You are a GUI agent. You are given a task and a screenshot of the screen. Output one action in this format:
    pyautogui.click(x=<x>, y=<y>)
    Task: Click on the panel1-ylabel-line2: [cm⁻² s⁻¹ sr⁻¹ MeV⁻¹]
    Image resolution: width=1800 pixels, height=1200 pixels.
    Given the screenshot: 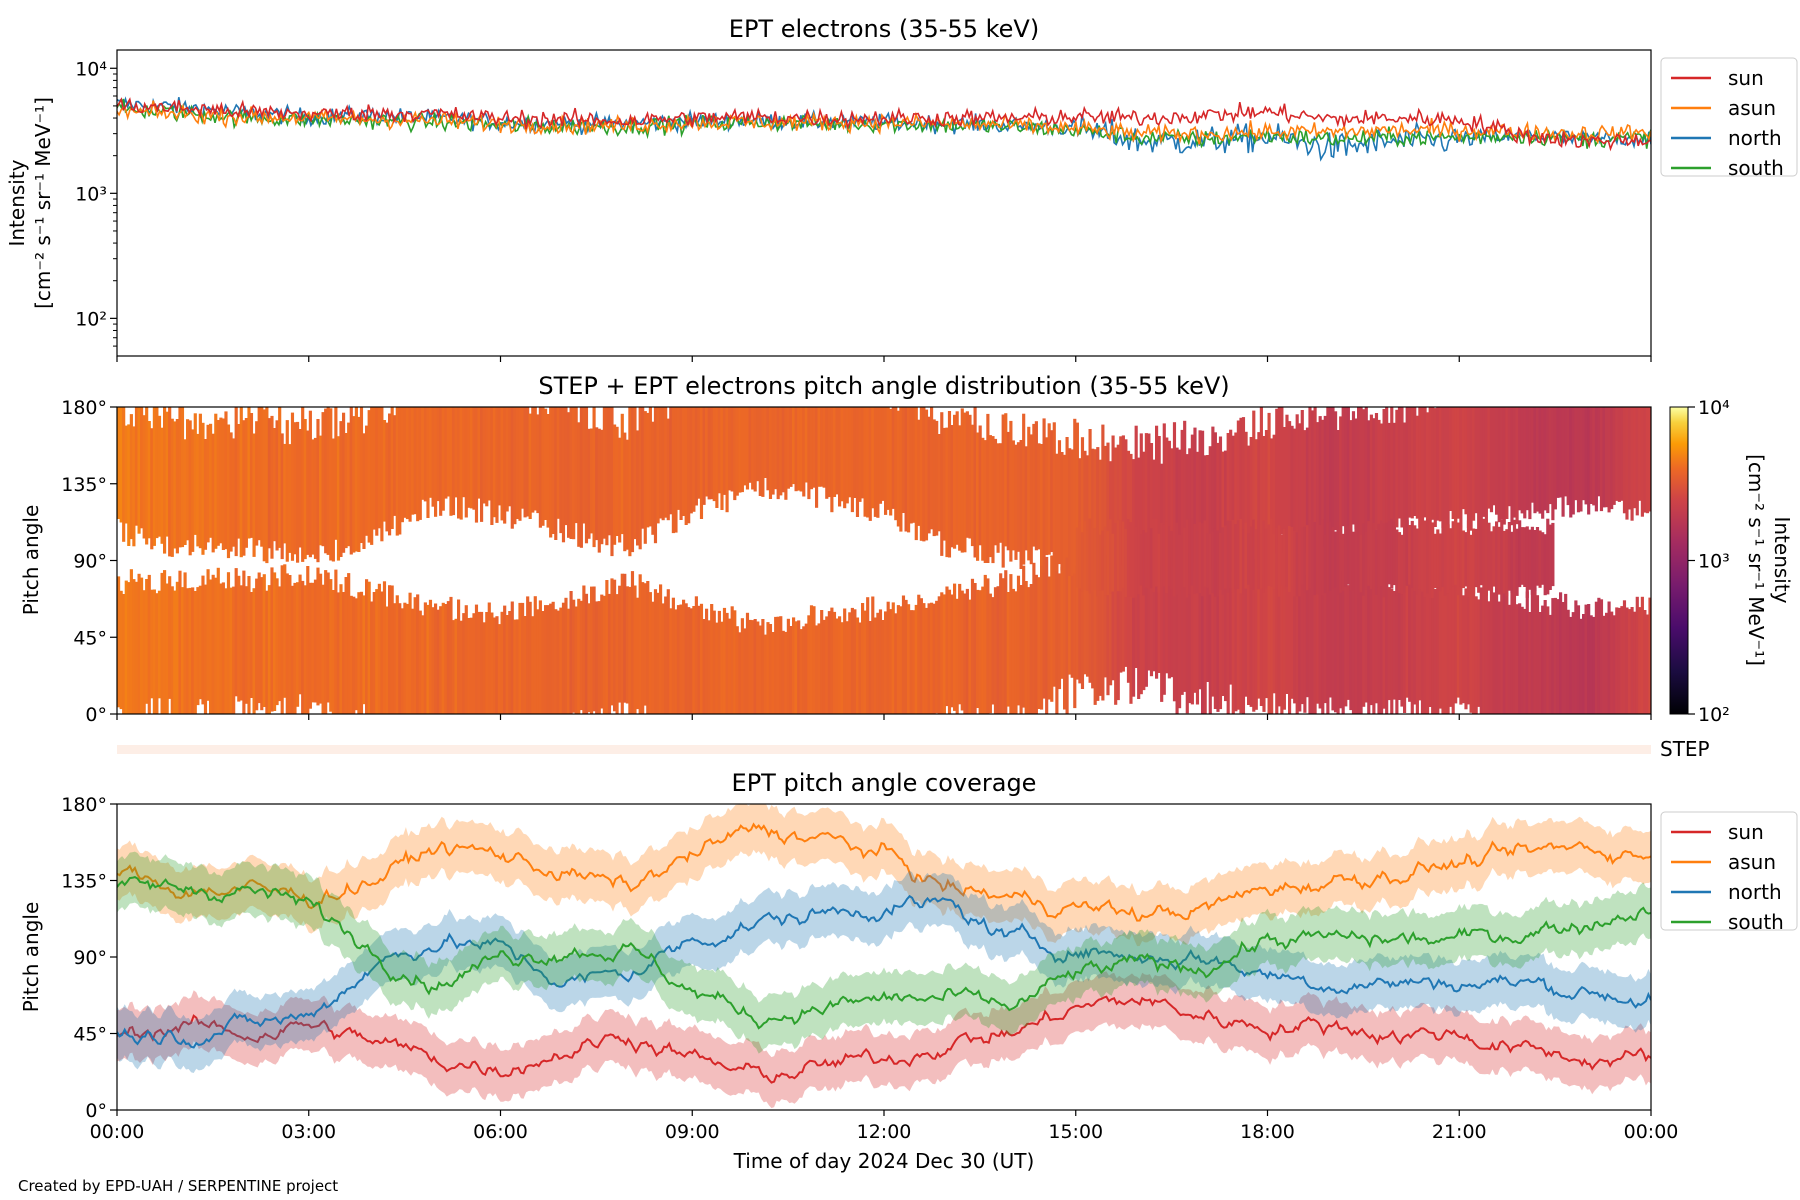 What is the action you would take?
    pyautogui.click(x=43, y=203)
    